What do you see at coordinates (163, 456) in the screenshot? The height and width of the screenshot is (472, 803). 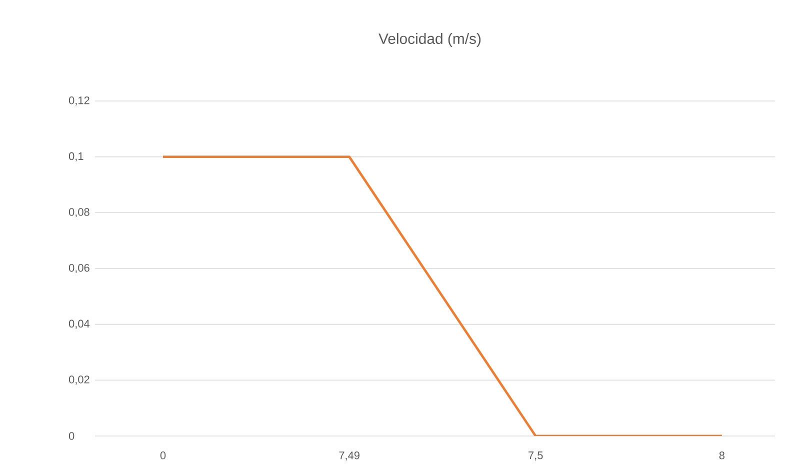 I see `x-tick-label: 0` at bounding box center [163, 456].